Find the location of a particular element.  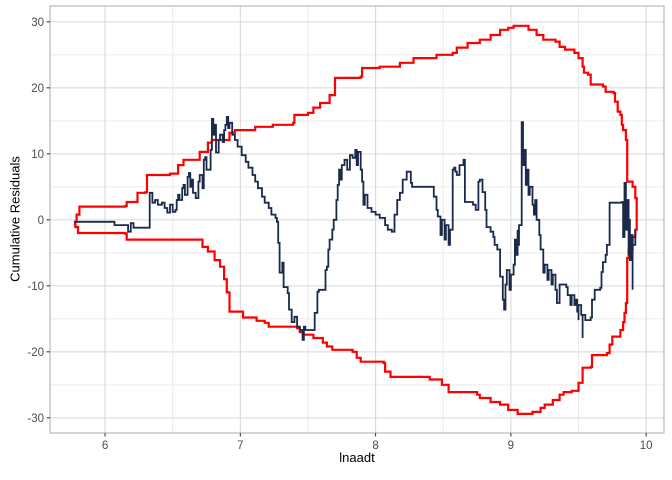

x-axis-title: lnaadt is located at coordinates (357, 457).